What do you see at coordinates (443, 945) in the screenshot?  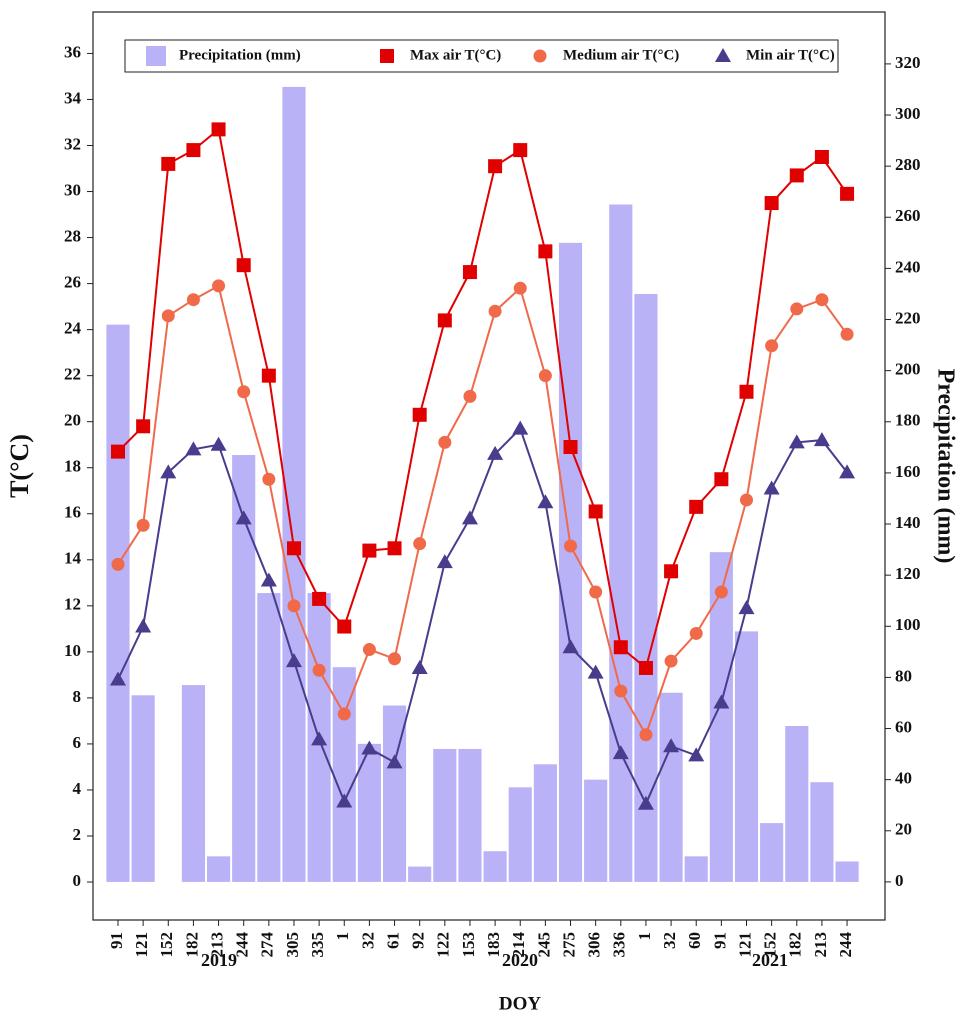 I see `x-tick-label: 122` at bounding box center [443, 945].